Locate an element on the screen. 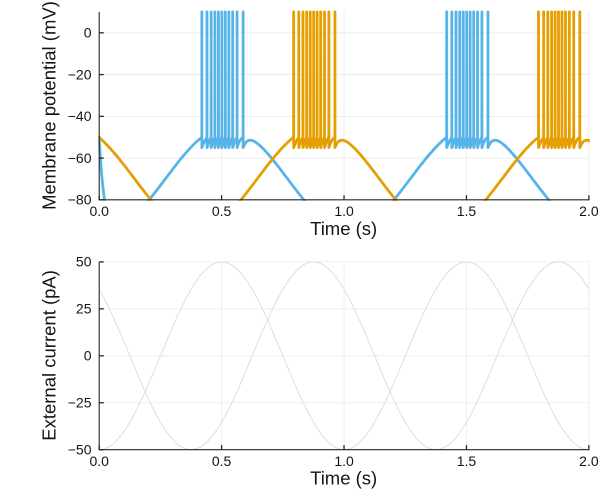 This screenshot has width=600, height=500. svg-text: −50 is located at coordinates (80, 450).